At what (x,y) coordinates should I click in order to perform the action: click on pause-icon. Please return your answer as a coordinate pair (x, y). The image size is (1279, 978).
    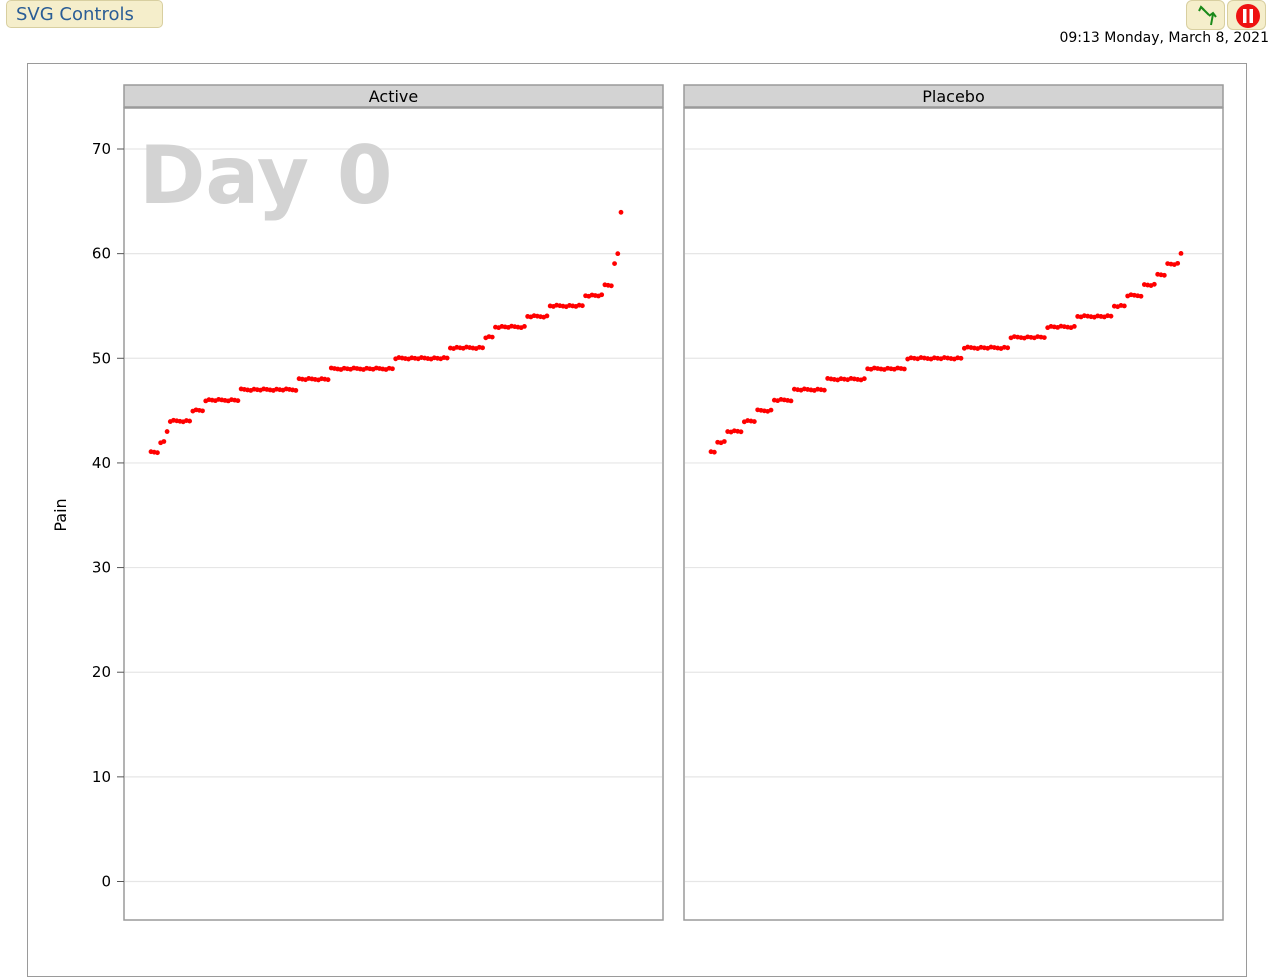
    Looking at the image, I should click on (1248, 16).